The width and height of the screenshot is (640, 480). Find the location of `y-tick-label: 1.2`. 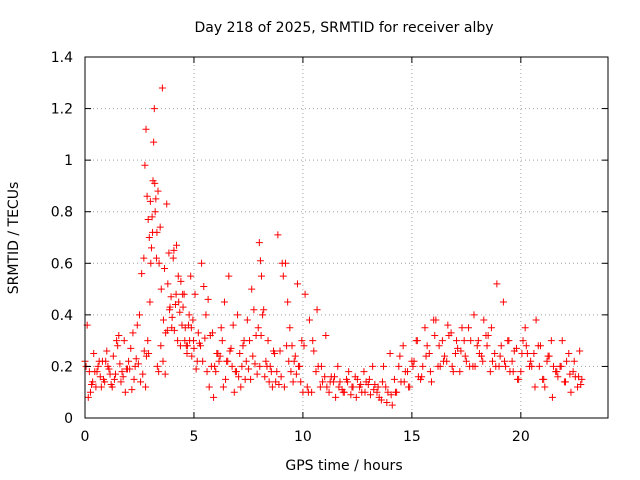

y-tick-label: 1.2 is located at coordinates (62, 110).